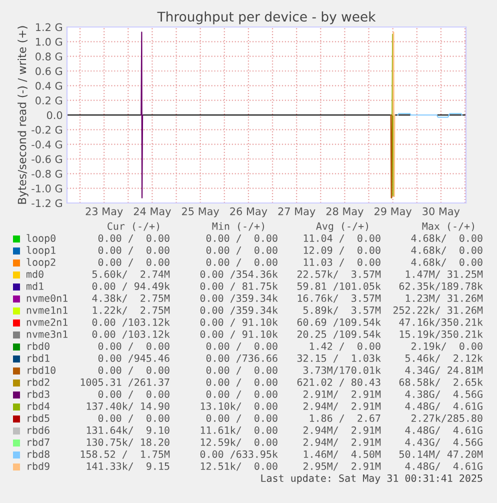 This screenshot has width=497, height=503. I want to click on text: 0.00 /736.66, so click(242, 358).